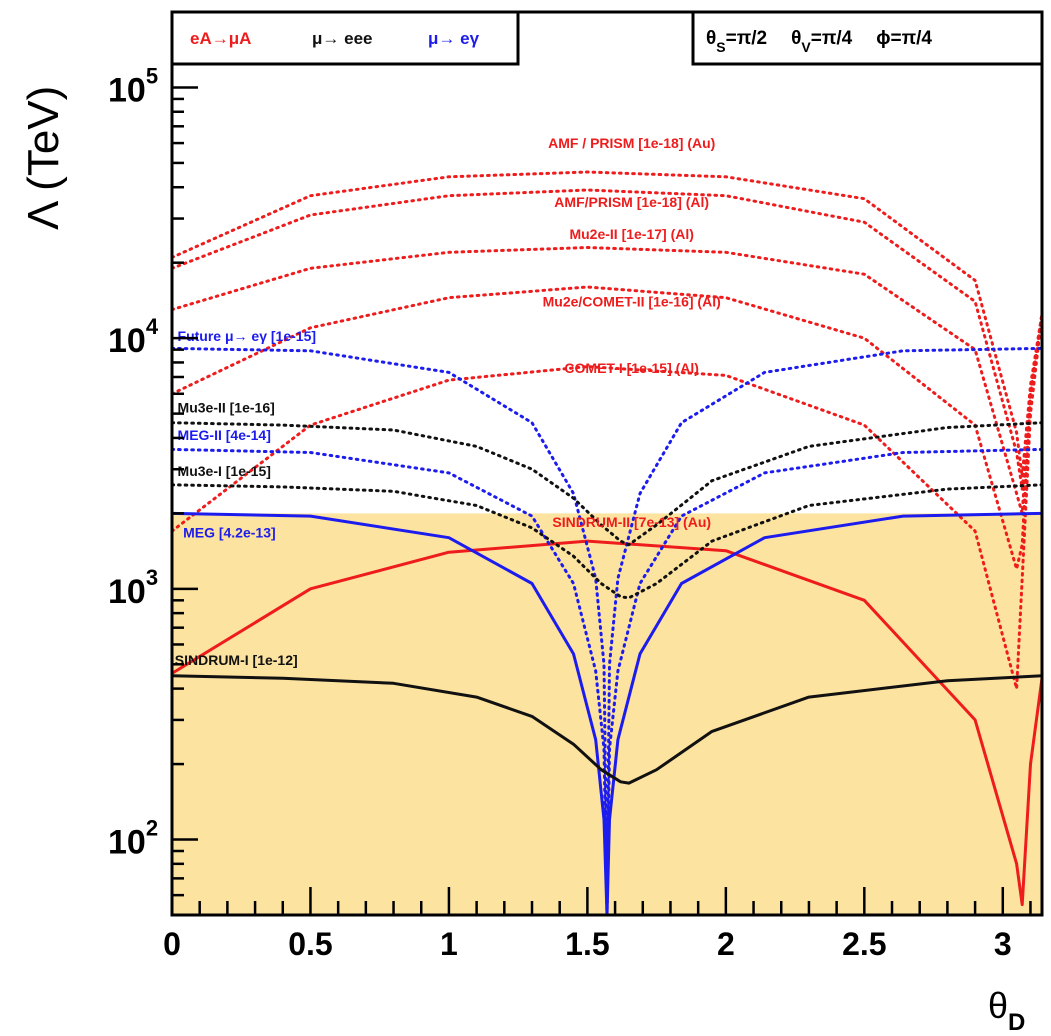  What do you see at coordinates (454, 38) in the screenshot?
I see `legend-entry-2: μ→ eγ` at bounding box center [454, 38].